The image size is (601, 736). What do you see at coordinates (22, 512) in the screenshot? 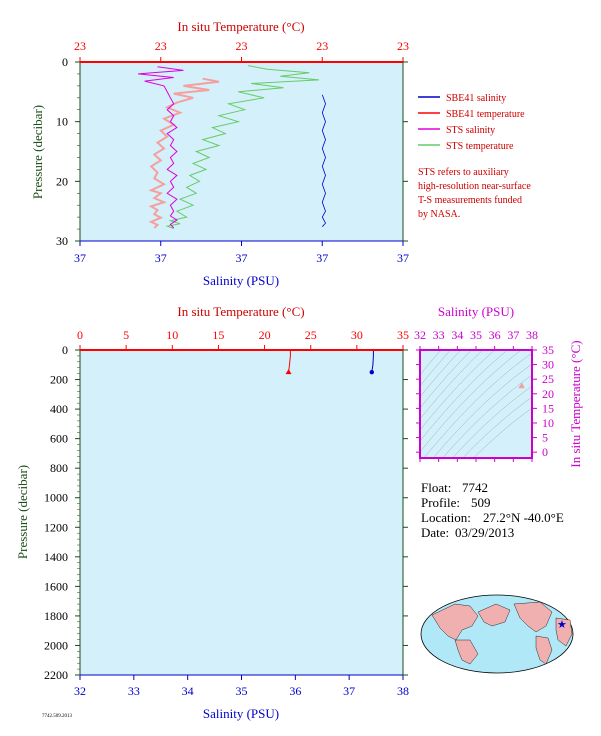
I see `bottom-panel-pressure-axis-label: Pressure (decibar)` at bounding box center [22, 512].